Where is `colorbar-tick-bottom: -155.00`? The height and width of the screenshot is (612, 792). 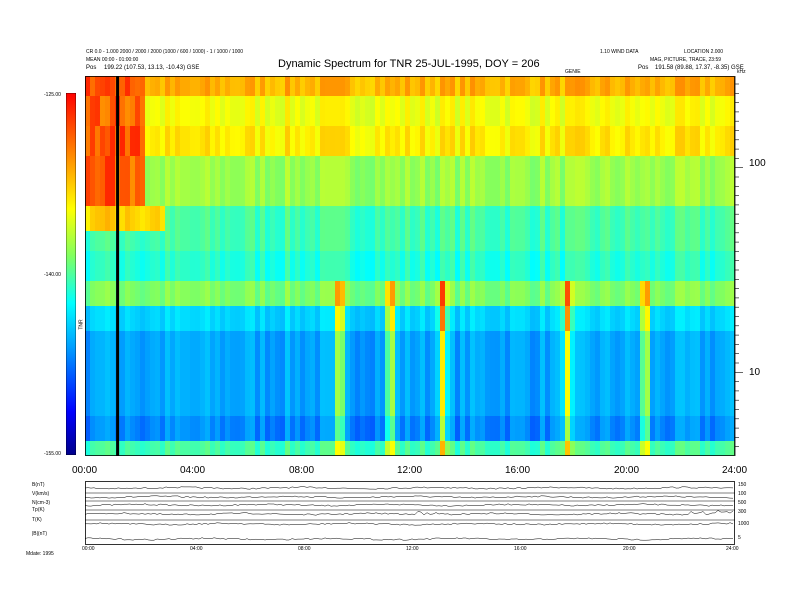 colorbar-tick-bottom: -155.00 is located at coordinates (52, 454).